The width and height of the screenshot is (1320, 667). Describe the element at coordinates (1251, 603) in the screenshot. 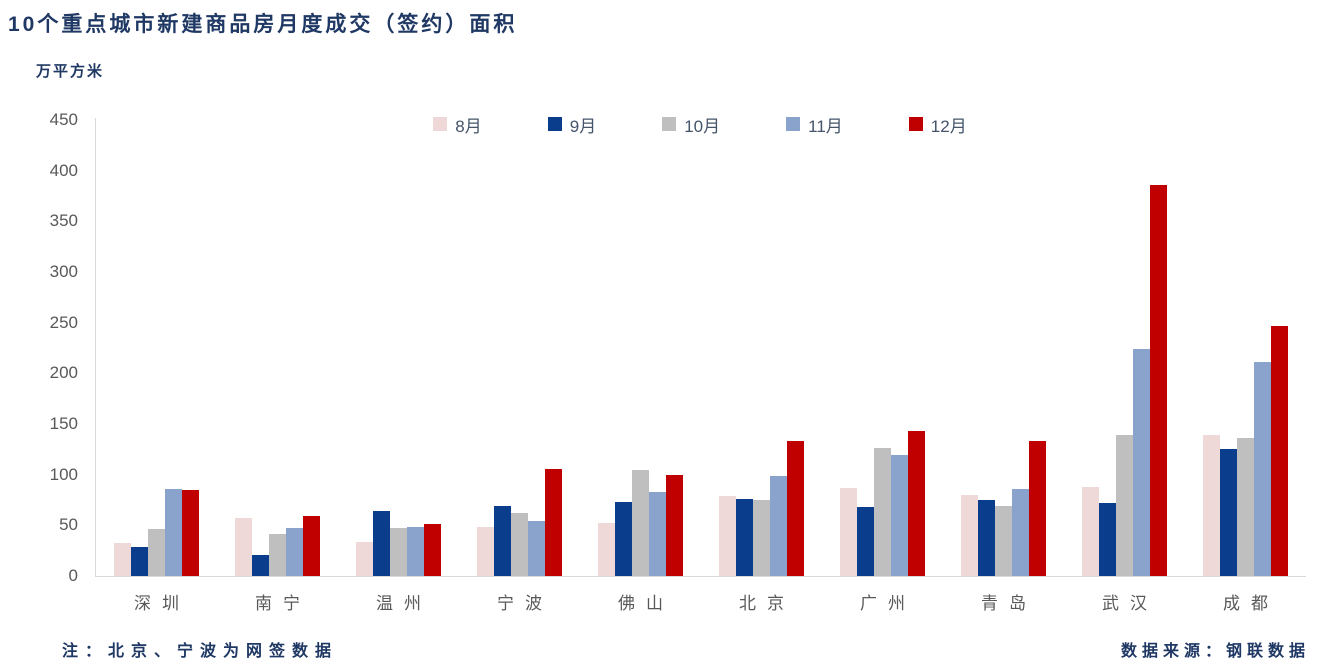

I see `x-axis-label: 成都` at that location.